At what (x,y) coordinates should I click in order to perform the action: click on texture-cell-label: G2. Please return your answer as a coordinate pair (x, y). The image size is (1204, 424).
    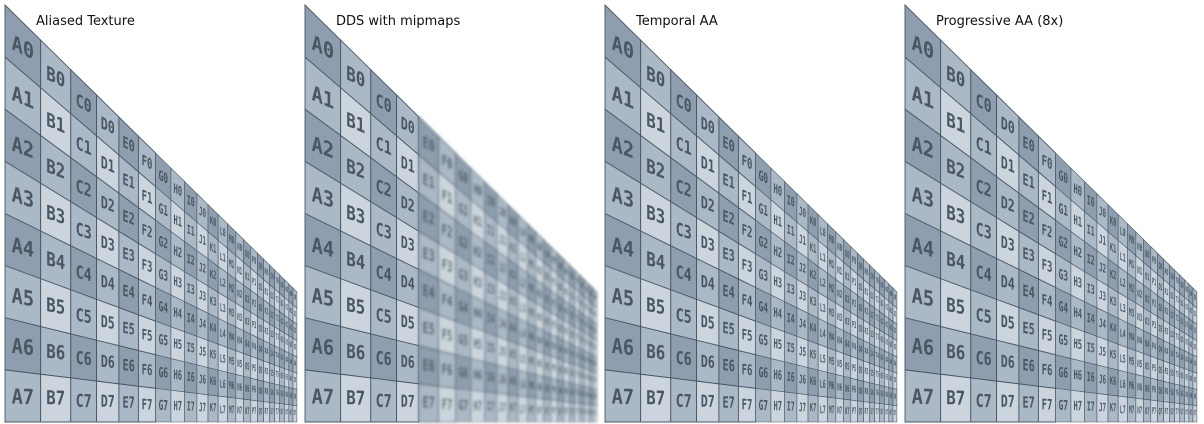
    Looking at the image, I should click on (1063, 242).